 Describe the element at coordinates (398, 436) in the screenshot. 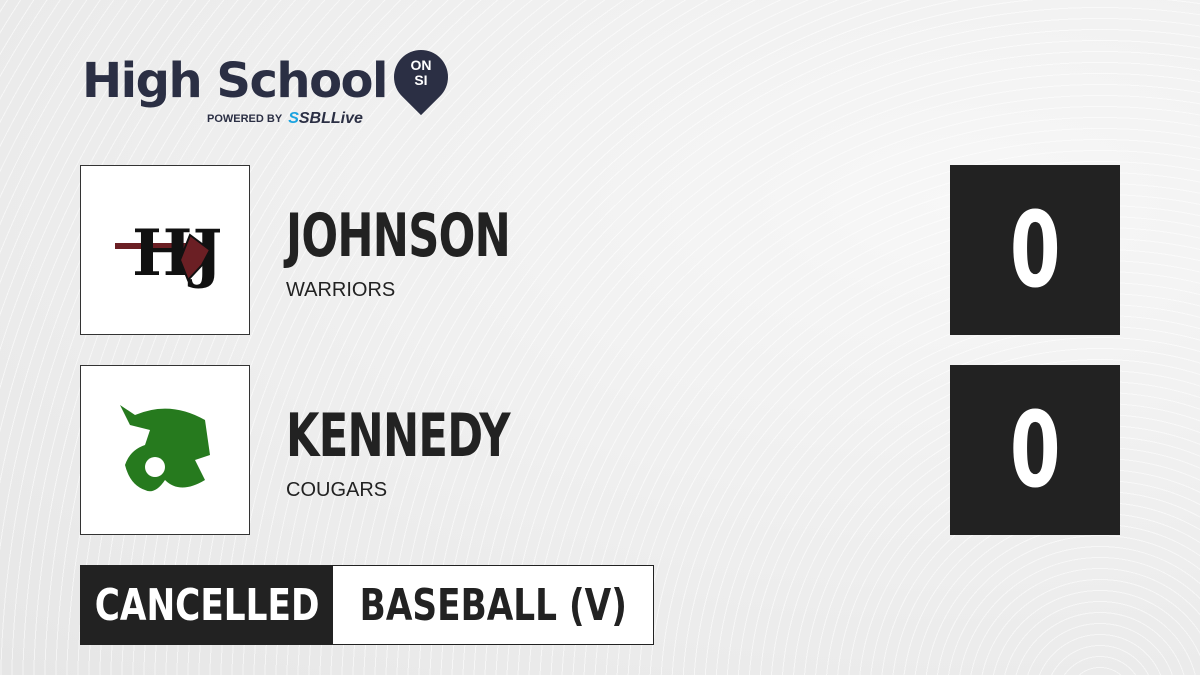

I see `team-name: KENNEDY` at that location.